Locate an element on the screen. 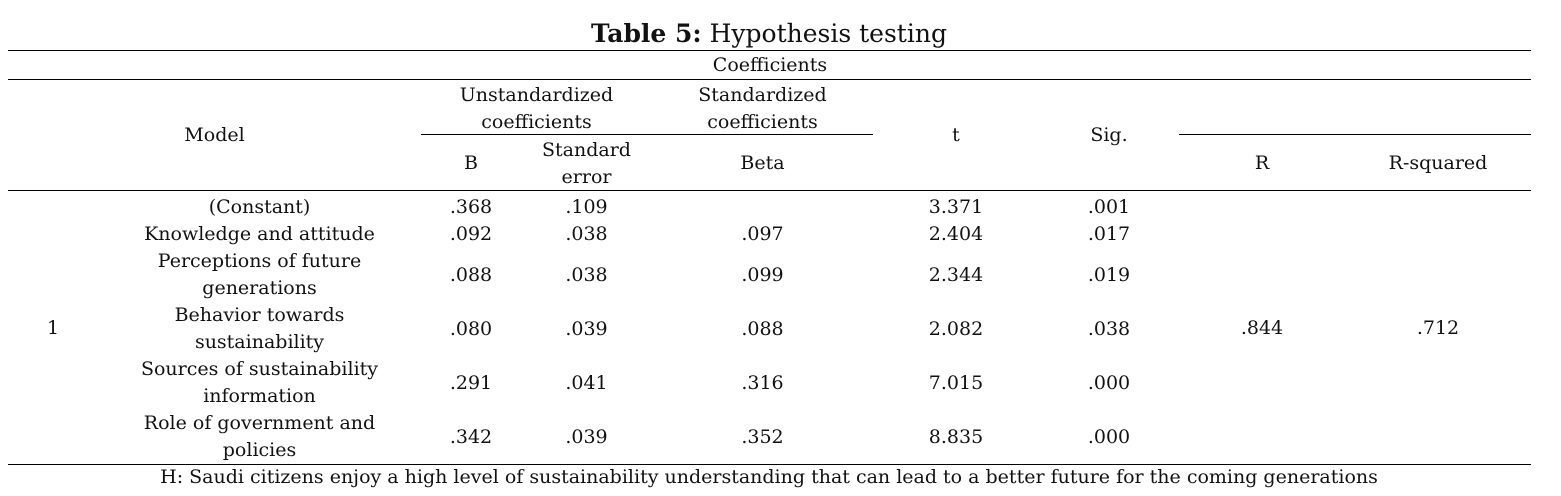 This screenshot has height=496, width=1561. cell-t: 3.371 is located at coordinates (956, 207).